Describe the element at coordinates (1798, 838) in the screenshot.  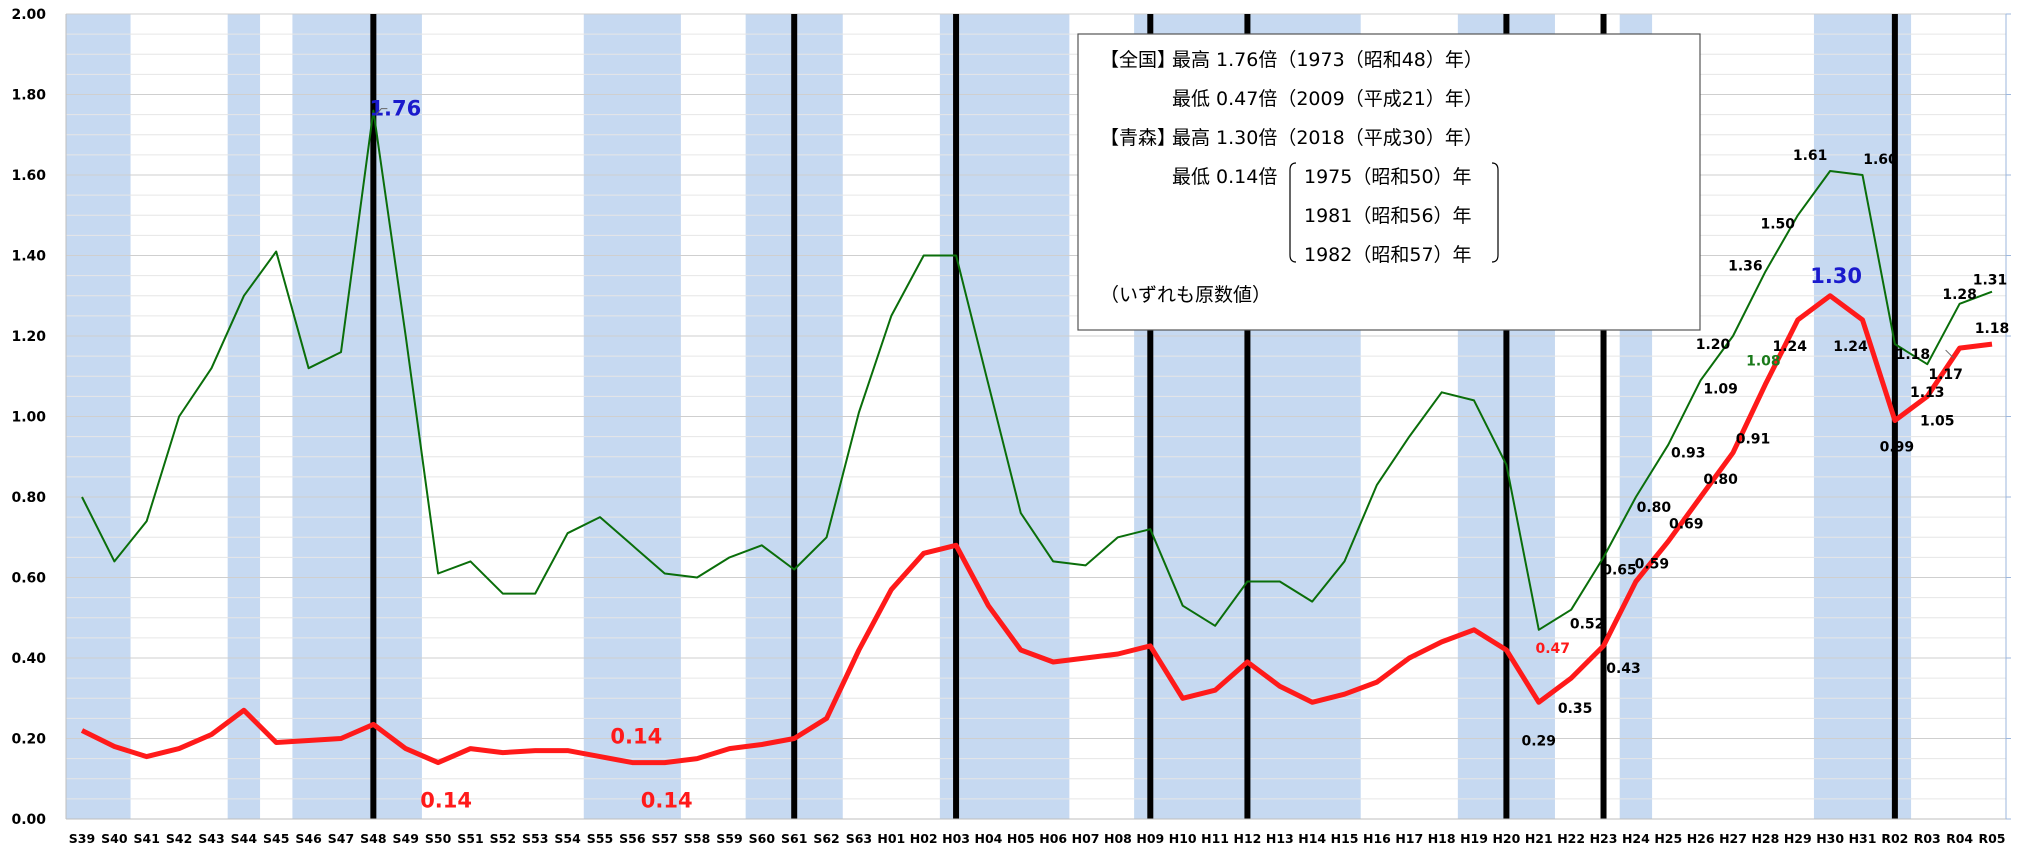
I see `x-tick-label: H29` at that location.